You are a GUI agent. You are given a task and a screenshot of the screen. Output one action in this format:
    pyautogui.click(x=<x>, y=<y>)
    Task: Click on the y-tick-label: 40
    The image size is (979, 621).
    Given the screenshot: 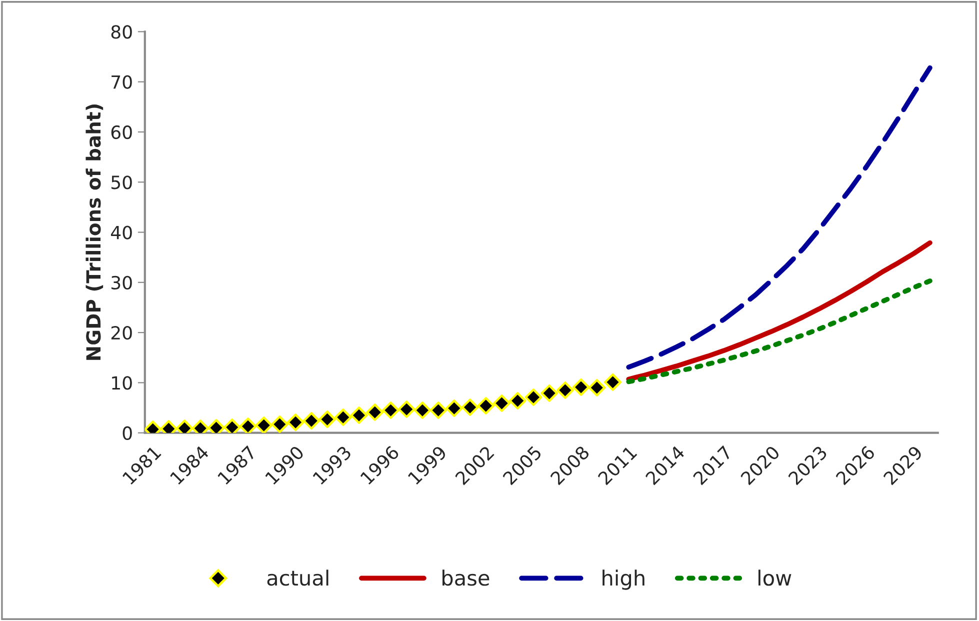 What is the action you would take?
    pyautogui.click(x=121, y=233)
    